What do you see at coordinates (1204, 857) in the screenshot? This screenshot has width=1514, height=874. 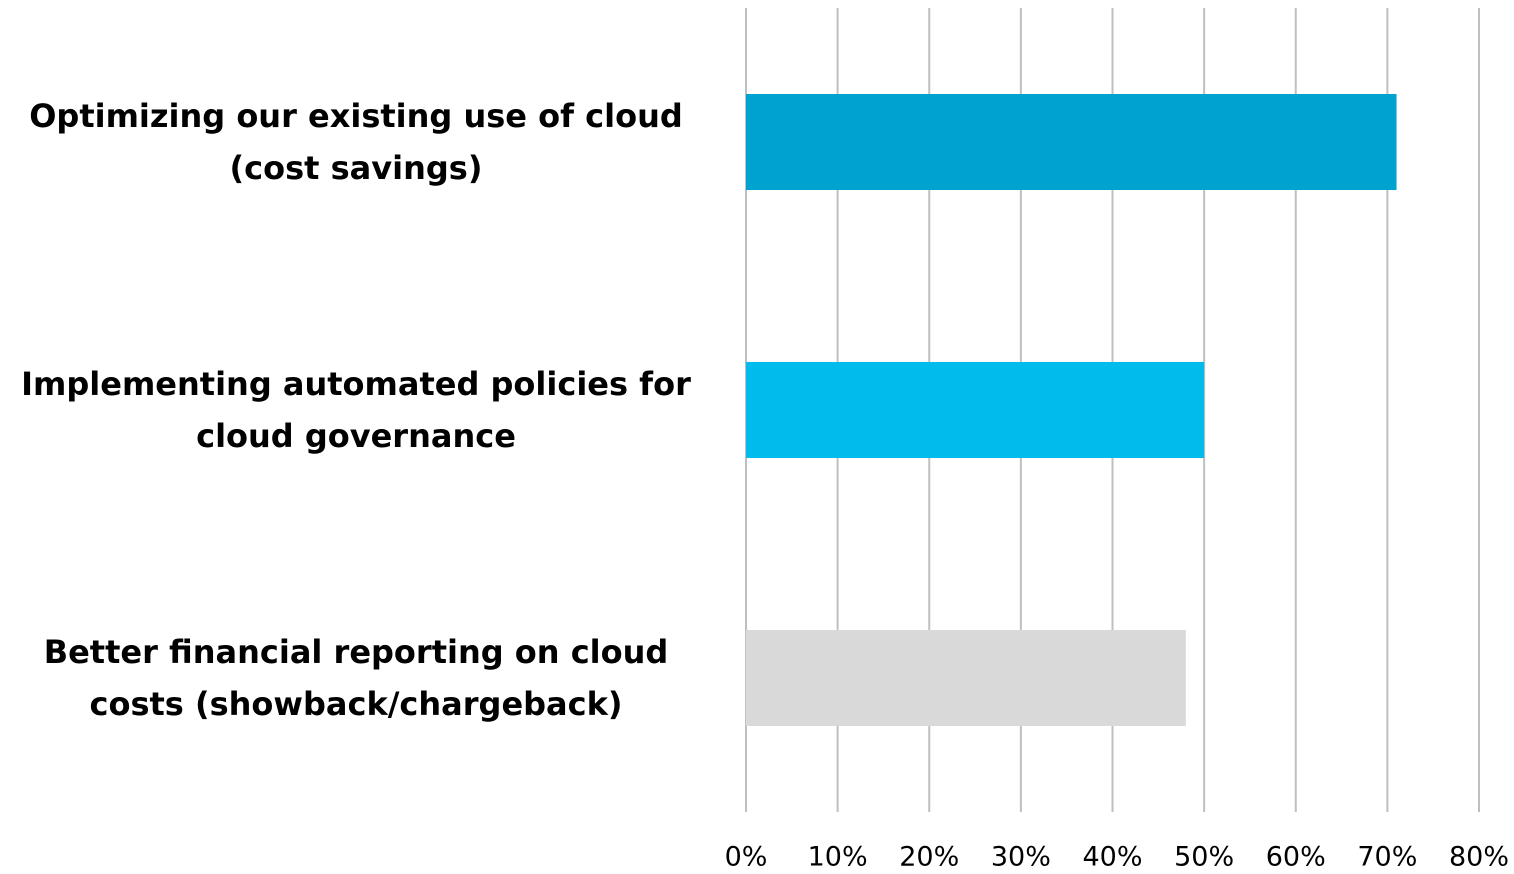 I see `x-tick-label: 50%` at bounding box center [1204, 857].